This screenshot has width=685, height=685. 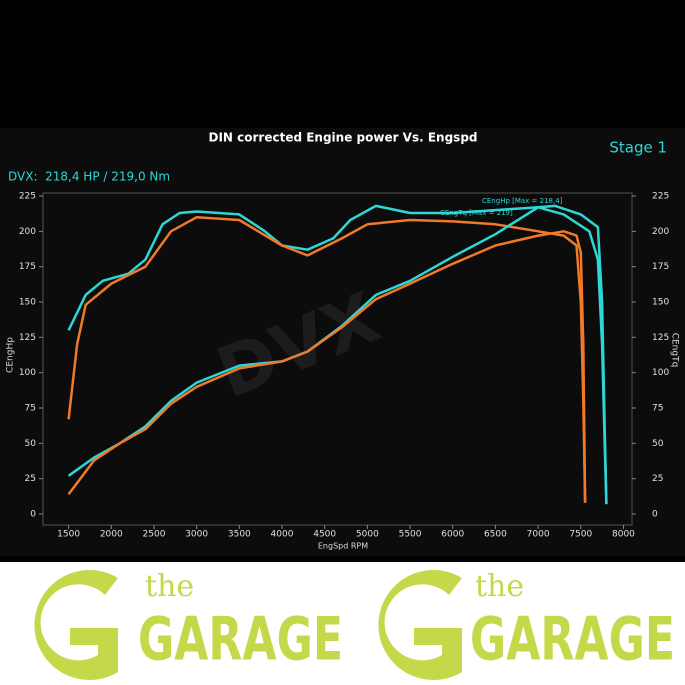 What do you see at coordinates (30, 409) in the screenshot?
I see `y-tick-label: 75` at bounding box center [30, 409].